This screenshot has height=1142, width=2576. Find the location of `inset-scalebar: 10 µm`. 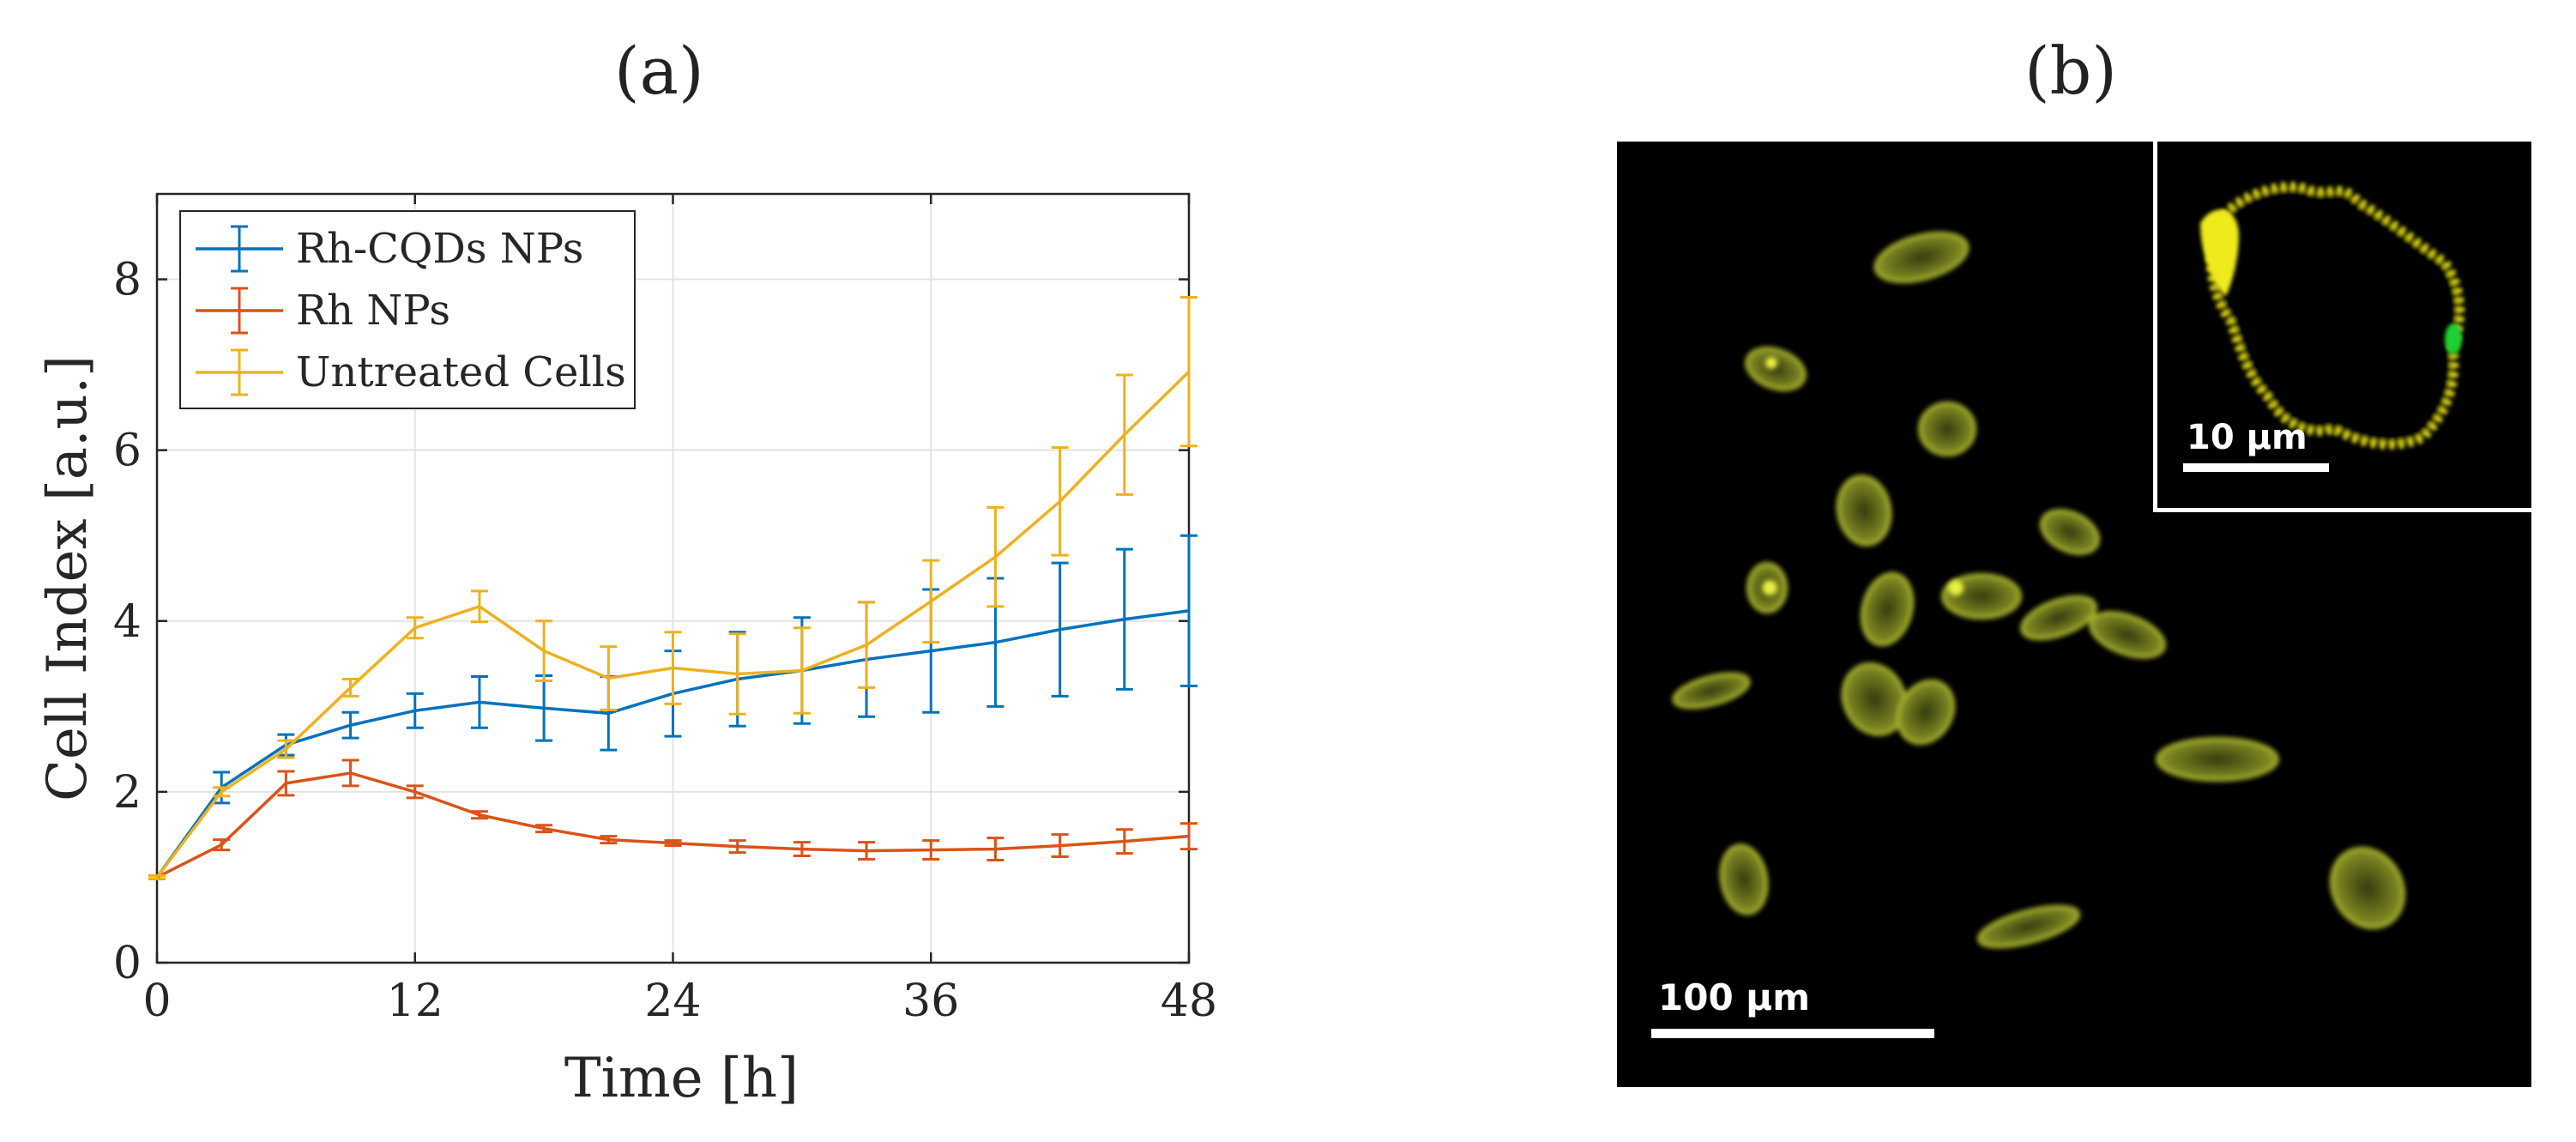

inset-scalebar: 10 µm is located at coordinates (2256, 445).